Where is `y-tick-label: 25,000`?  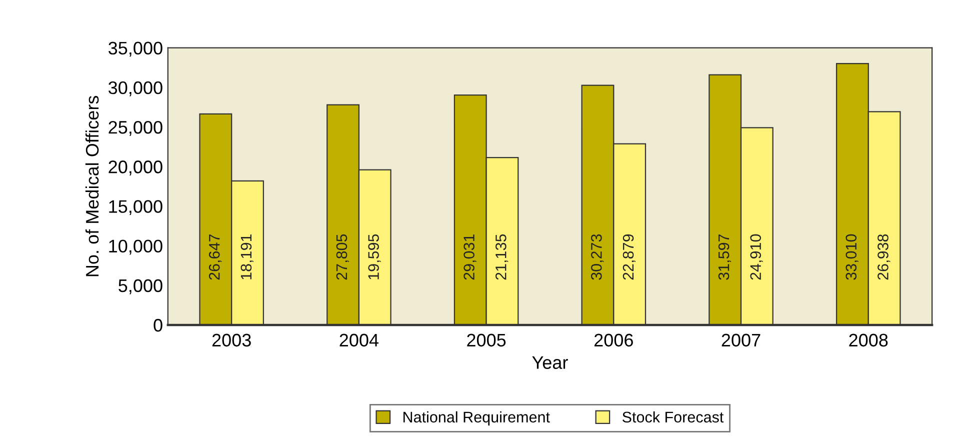 y-tick-label: 25,000 is located at coordinates (135, 128).